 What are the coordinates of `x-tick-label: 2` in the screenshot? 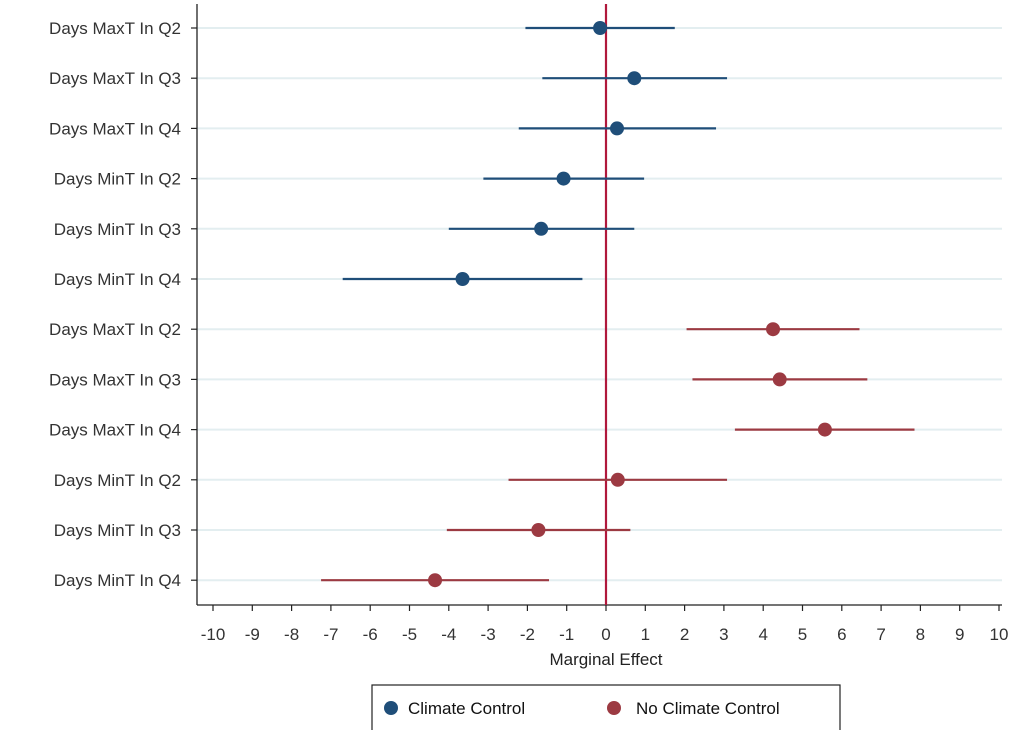 It's located at (684, 634).